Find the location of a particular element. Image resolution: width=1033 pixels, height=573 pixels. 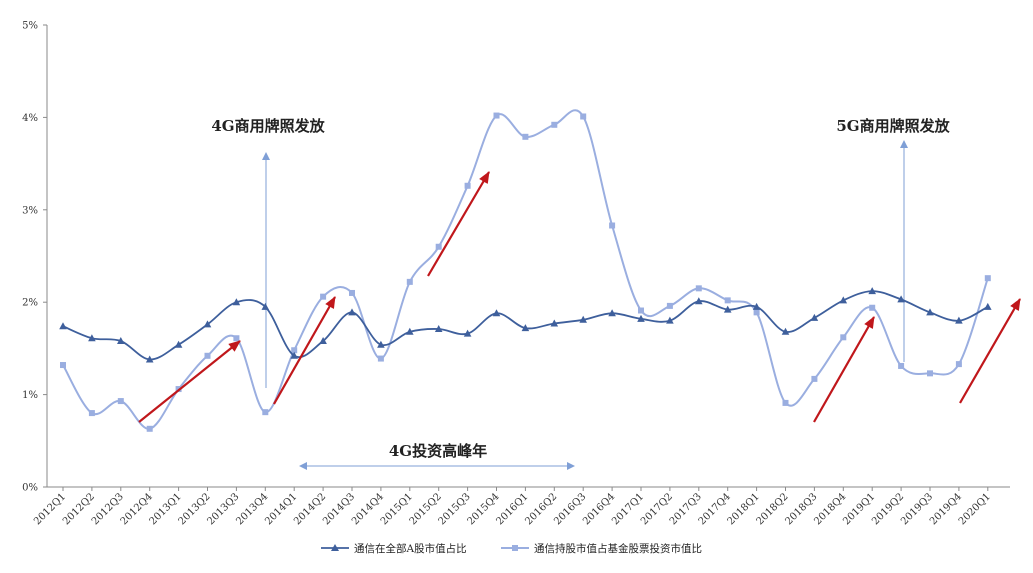

legend-label-series-2: 通信持股市值占基金股票投资市值比 is located at coordinates (618, 548).